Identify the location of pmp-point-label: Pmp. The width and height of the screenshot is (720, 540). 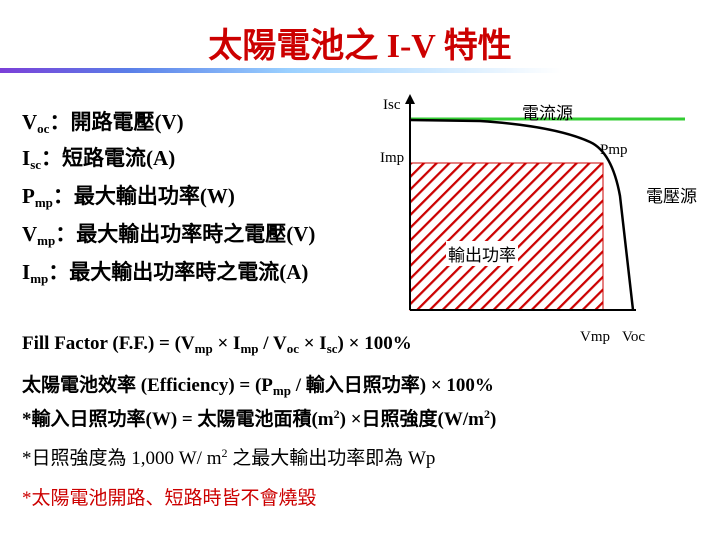
(614, 150).